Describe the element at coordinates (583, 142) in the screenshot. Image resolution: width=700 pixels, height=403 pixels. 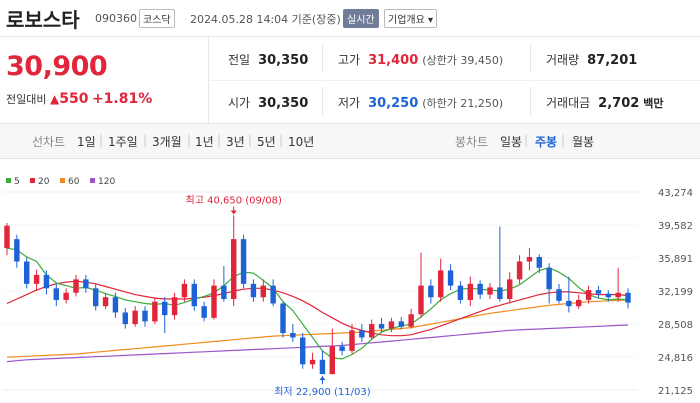
I see `tab-monthly: 월봉` at that location.